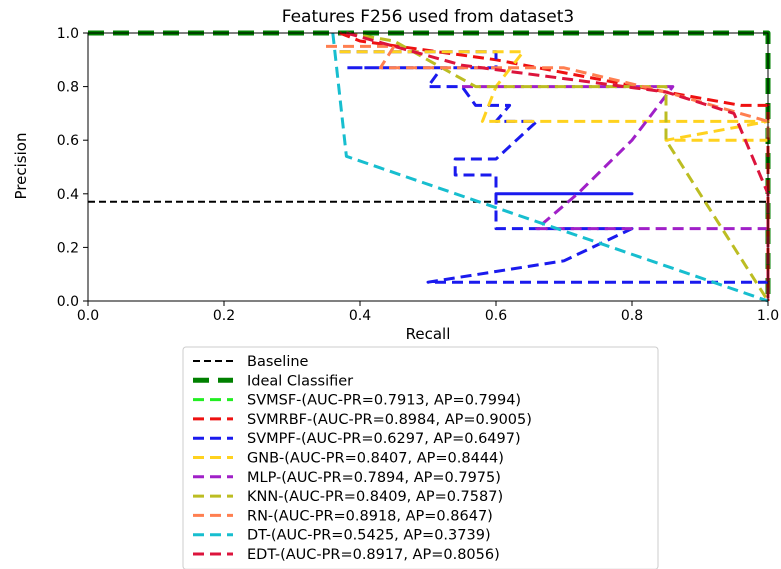 The width and height of the screenshot is (781, 569). I want to click on legend-label: KNN-(AUC-PR=0.8409, AP=0.7587), so click(375, 497).